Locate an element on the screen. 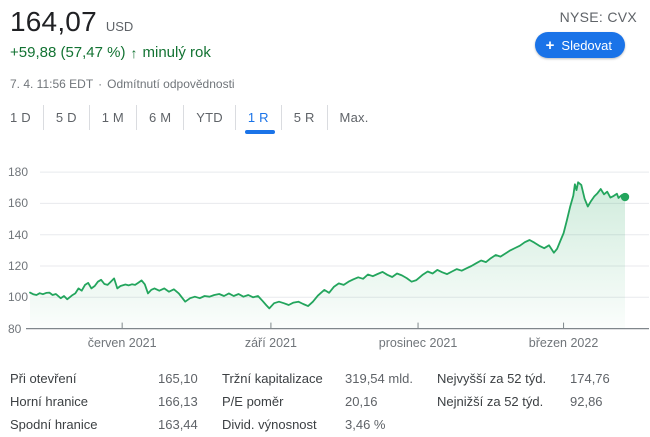 The image size is (650, 437). x-axis-label: září 2021 is located at coordinates (270, 343).